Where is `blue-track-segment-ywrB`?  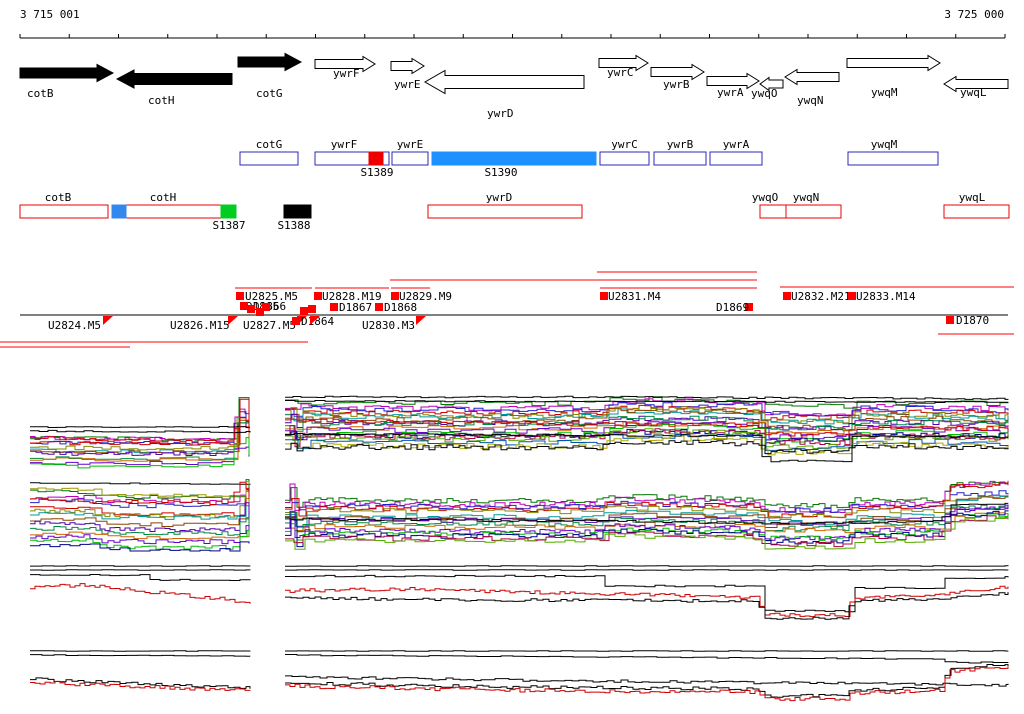
blue-track-segment-ywrB is located at coordinates (680, 158).